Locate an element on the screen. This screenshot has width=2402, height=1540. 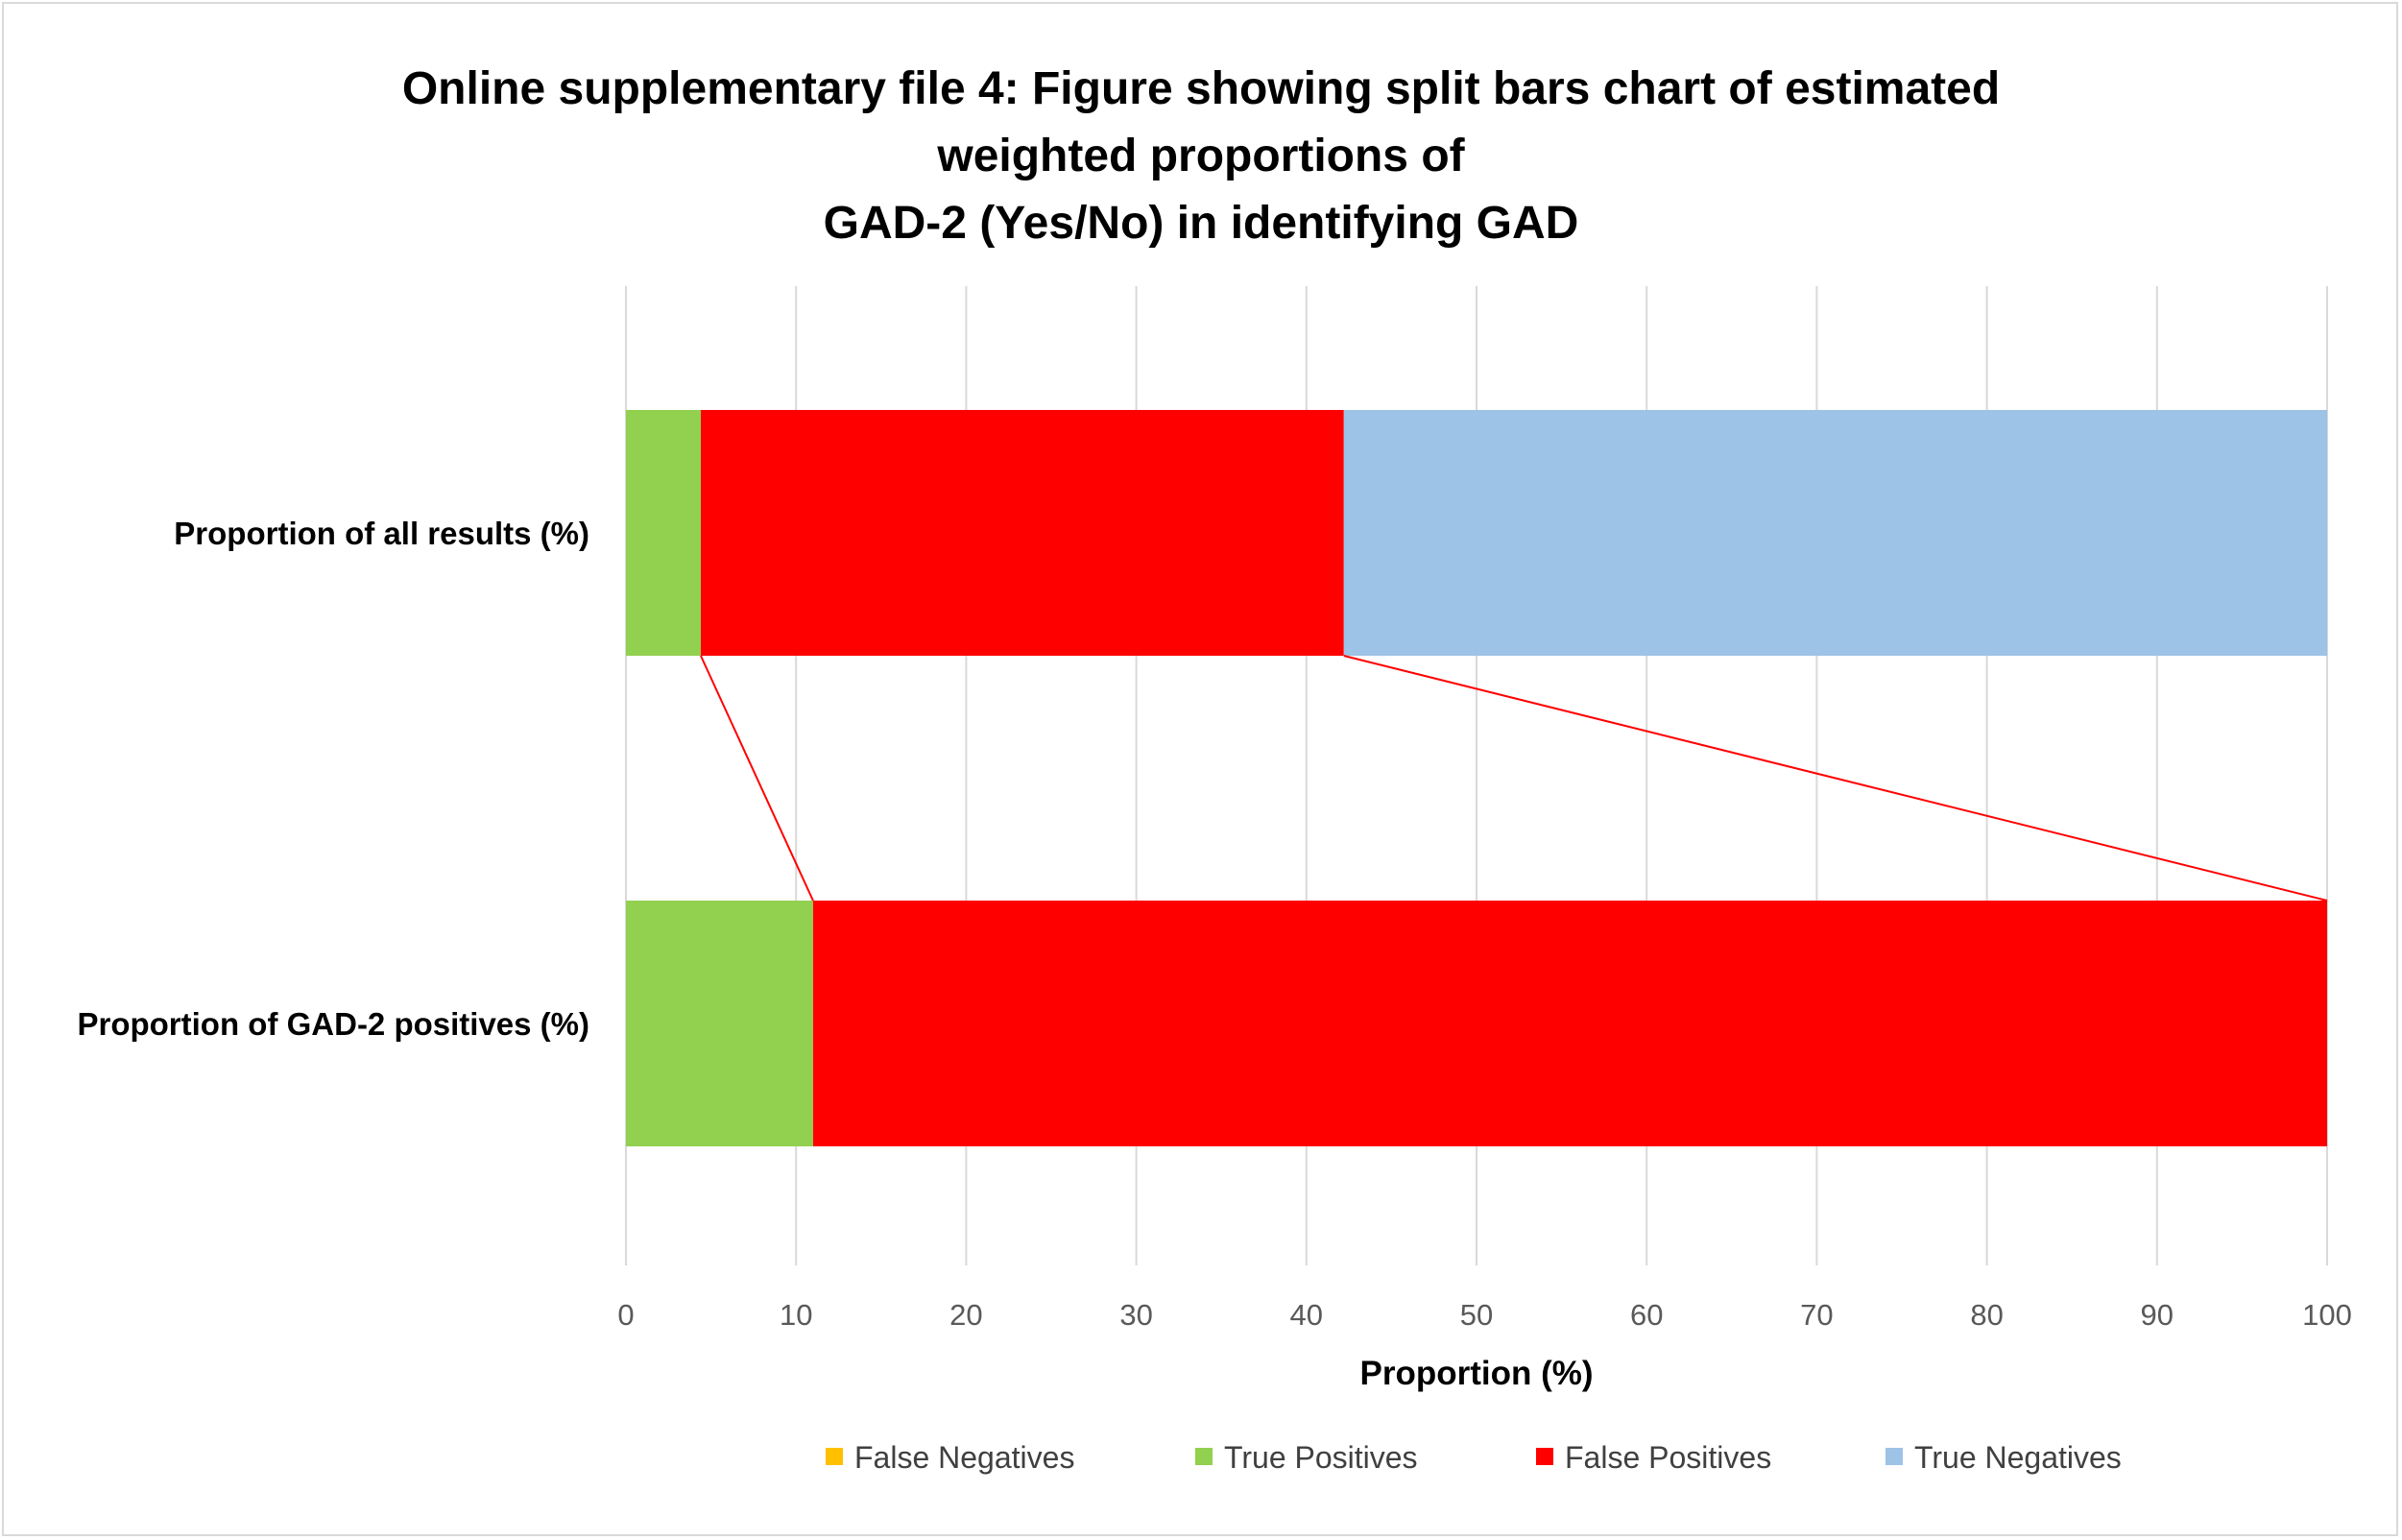
x-tick-label: 80 is located at coordinates (1986, 1315).